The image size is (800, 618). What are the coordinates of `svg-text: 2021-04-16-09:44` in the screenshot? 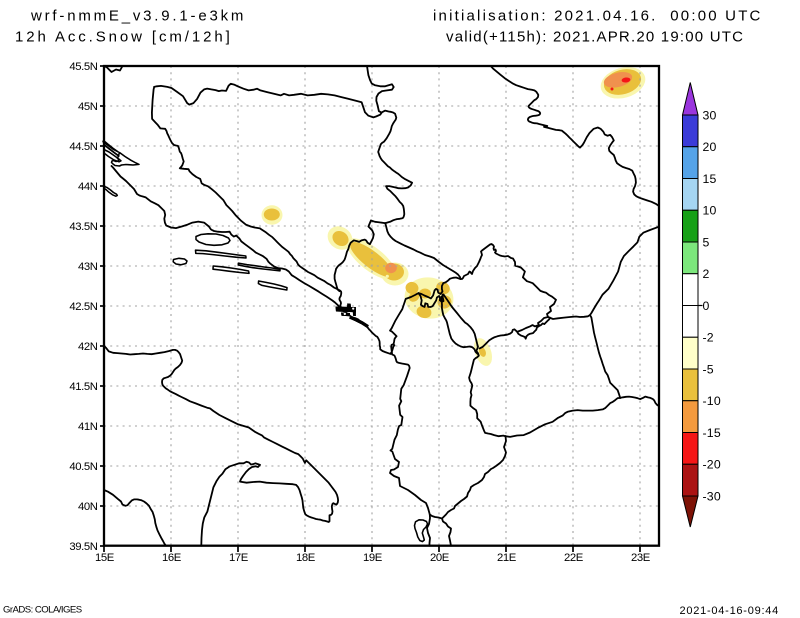 It's located at (729, 611).